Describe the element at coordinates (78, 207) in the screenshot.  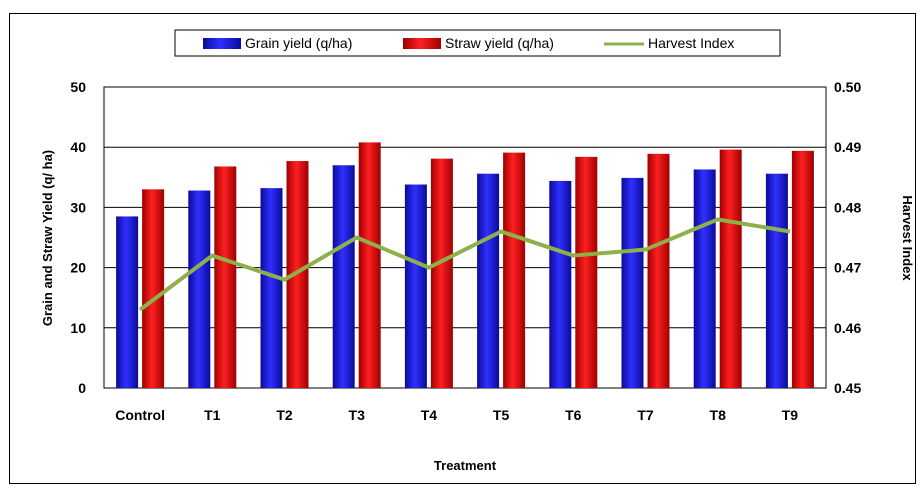
I see `y-tick-label: 30` at that location.